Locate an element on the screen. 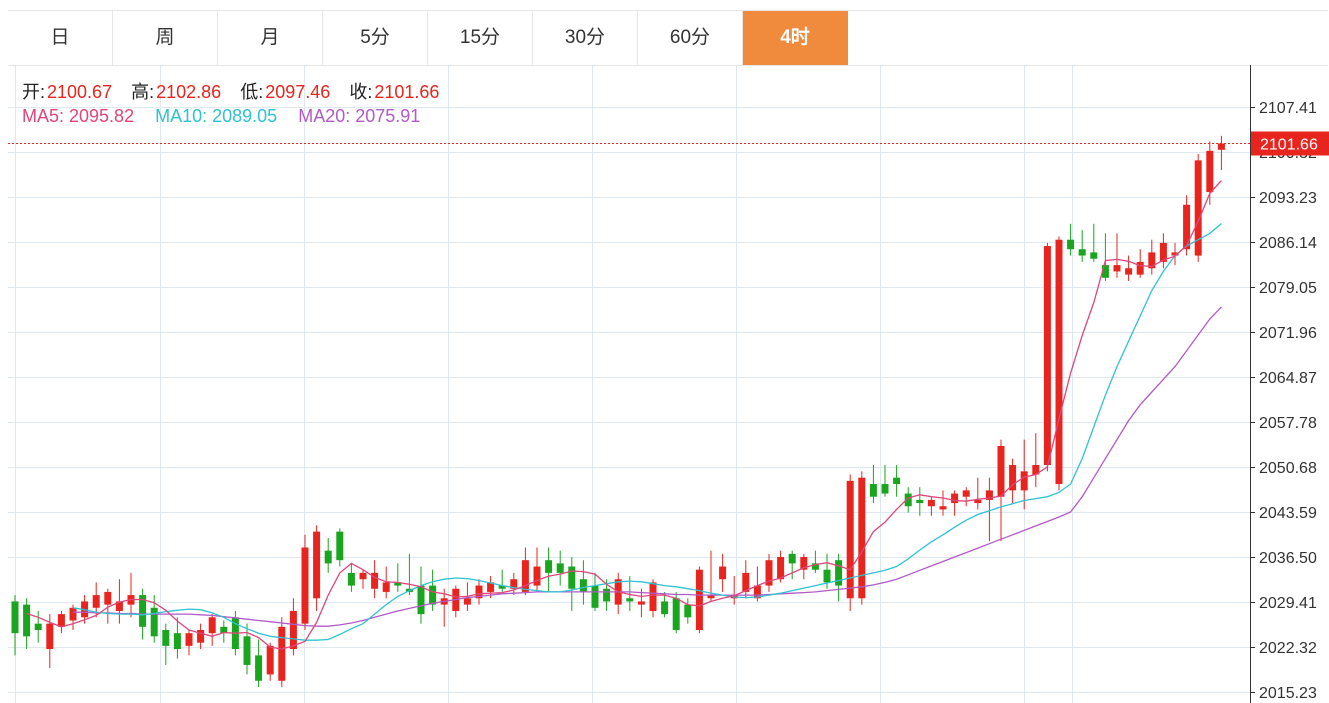 This screenshot has width=1329, height=703. ma-readout: MA5: 2095.82 MA10: 2089.05 MA20: 2075.91 is located at coordinates (221, 116).